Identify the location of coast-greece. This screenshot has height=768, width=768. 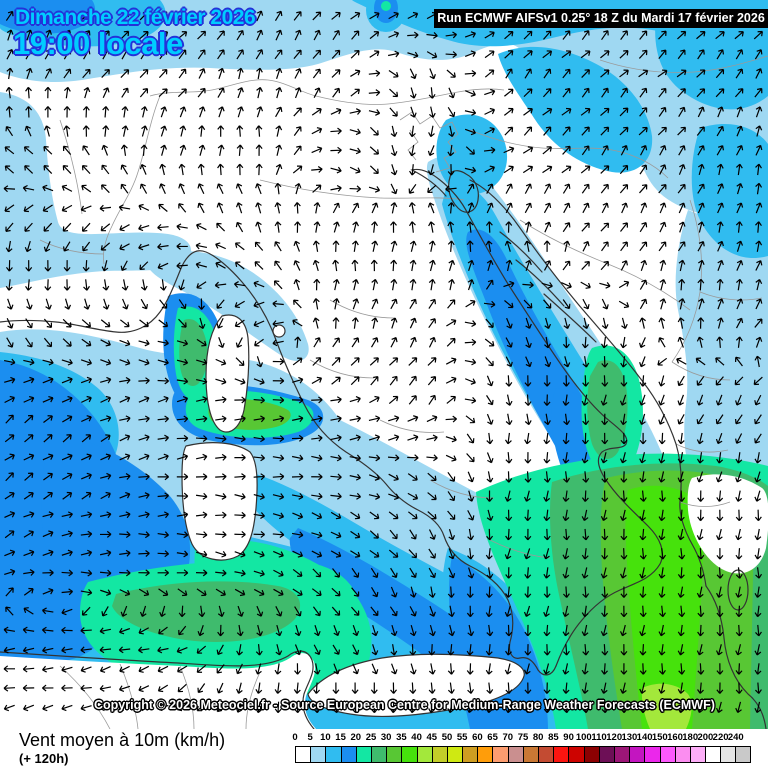
(736, 657).